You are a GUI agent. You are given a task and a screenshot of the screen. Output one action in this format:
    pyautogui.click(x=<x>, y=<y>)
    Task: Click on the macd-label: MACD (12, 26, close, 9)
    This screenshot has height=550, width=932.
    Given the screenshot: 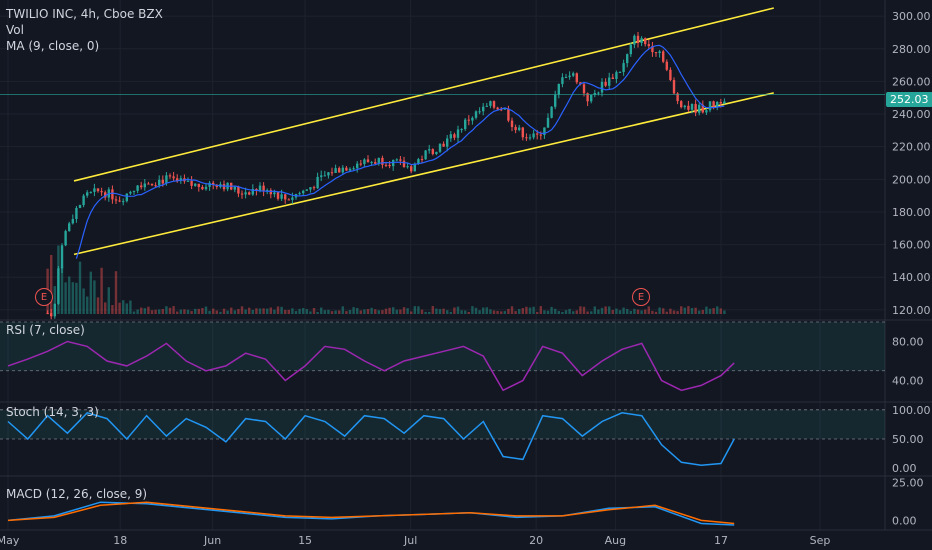 What is the action you would take?
    pyautogui.click(x=77, y=494)
    